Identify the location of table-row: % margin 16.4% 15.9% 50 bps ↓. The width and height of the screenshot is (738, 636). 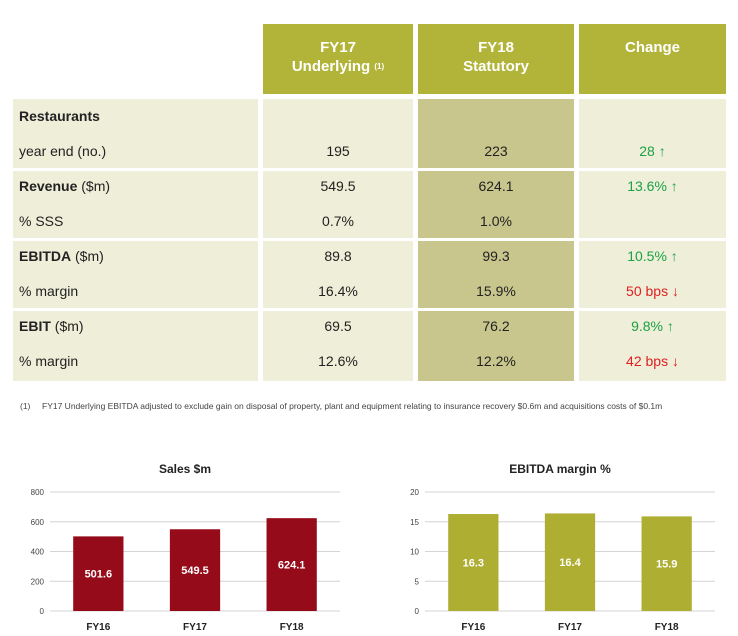
(369, 291).